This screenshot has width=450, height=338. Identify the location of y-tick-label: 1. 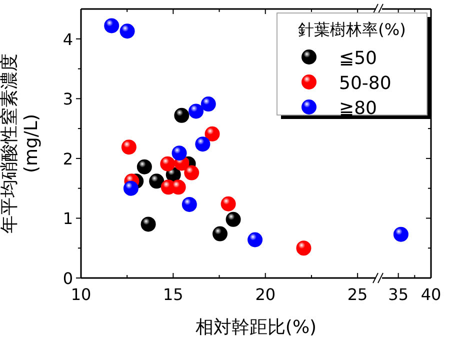
(67, 218).